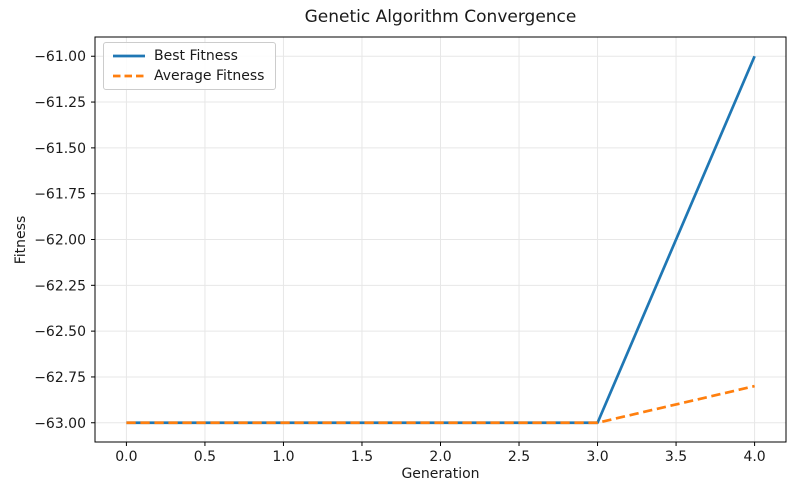 Image resolution: width=800 pixels, height=500 pixels. What do you see at coordinates (60, 103) in the screenshot?
I see `y-tick-label: −61.25` at bounding box center [60, 103].